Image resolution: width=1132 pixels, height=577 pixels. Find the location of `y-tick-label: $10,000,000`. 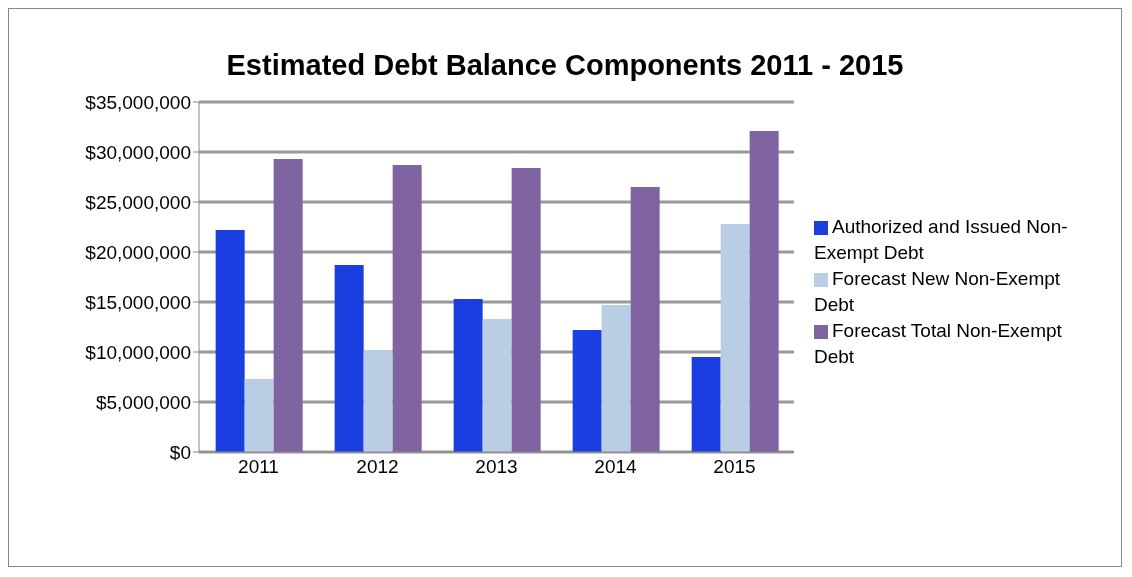

y-tick-label: $10,000,000 is located at coordinates (138, 352).